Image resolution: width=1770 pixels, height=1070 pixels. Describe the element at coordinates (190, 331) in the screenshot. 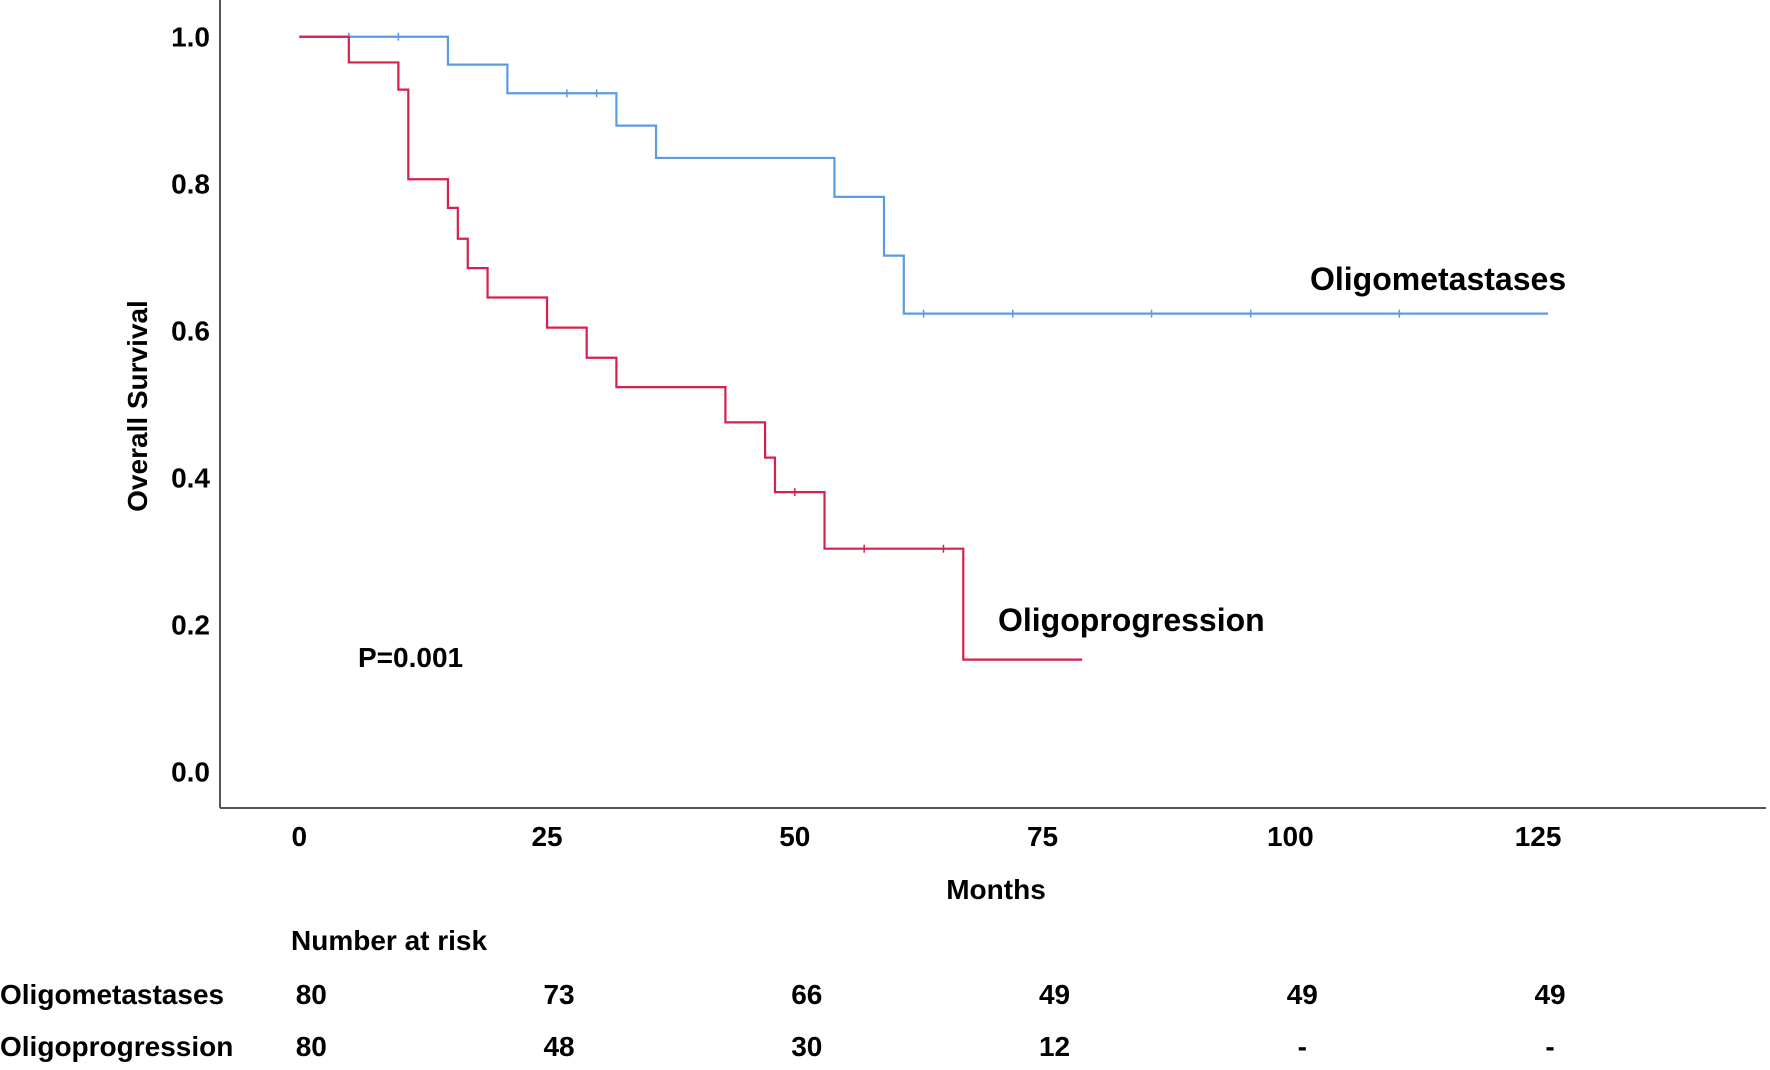

I see `y-tick-label: 0.6` at that location.